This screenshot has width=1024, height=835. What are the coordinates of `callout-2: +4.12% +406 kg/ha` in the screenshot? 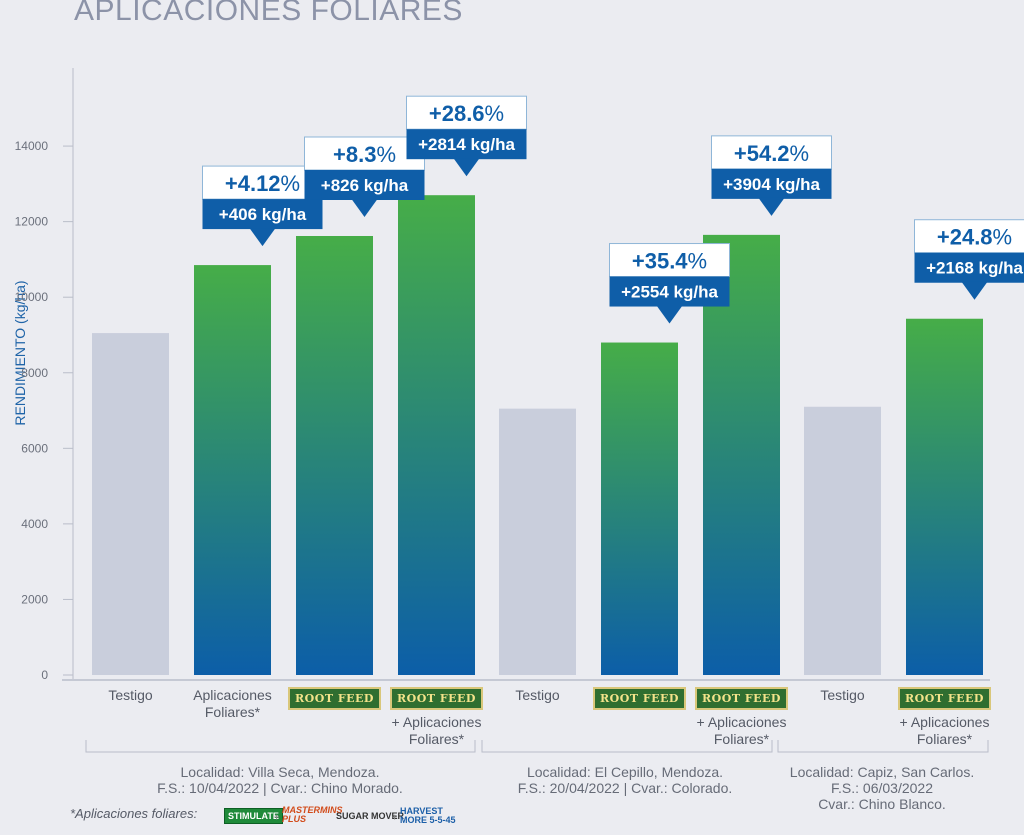 It's located at (262, 206).